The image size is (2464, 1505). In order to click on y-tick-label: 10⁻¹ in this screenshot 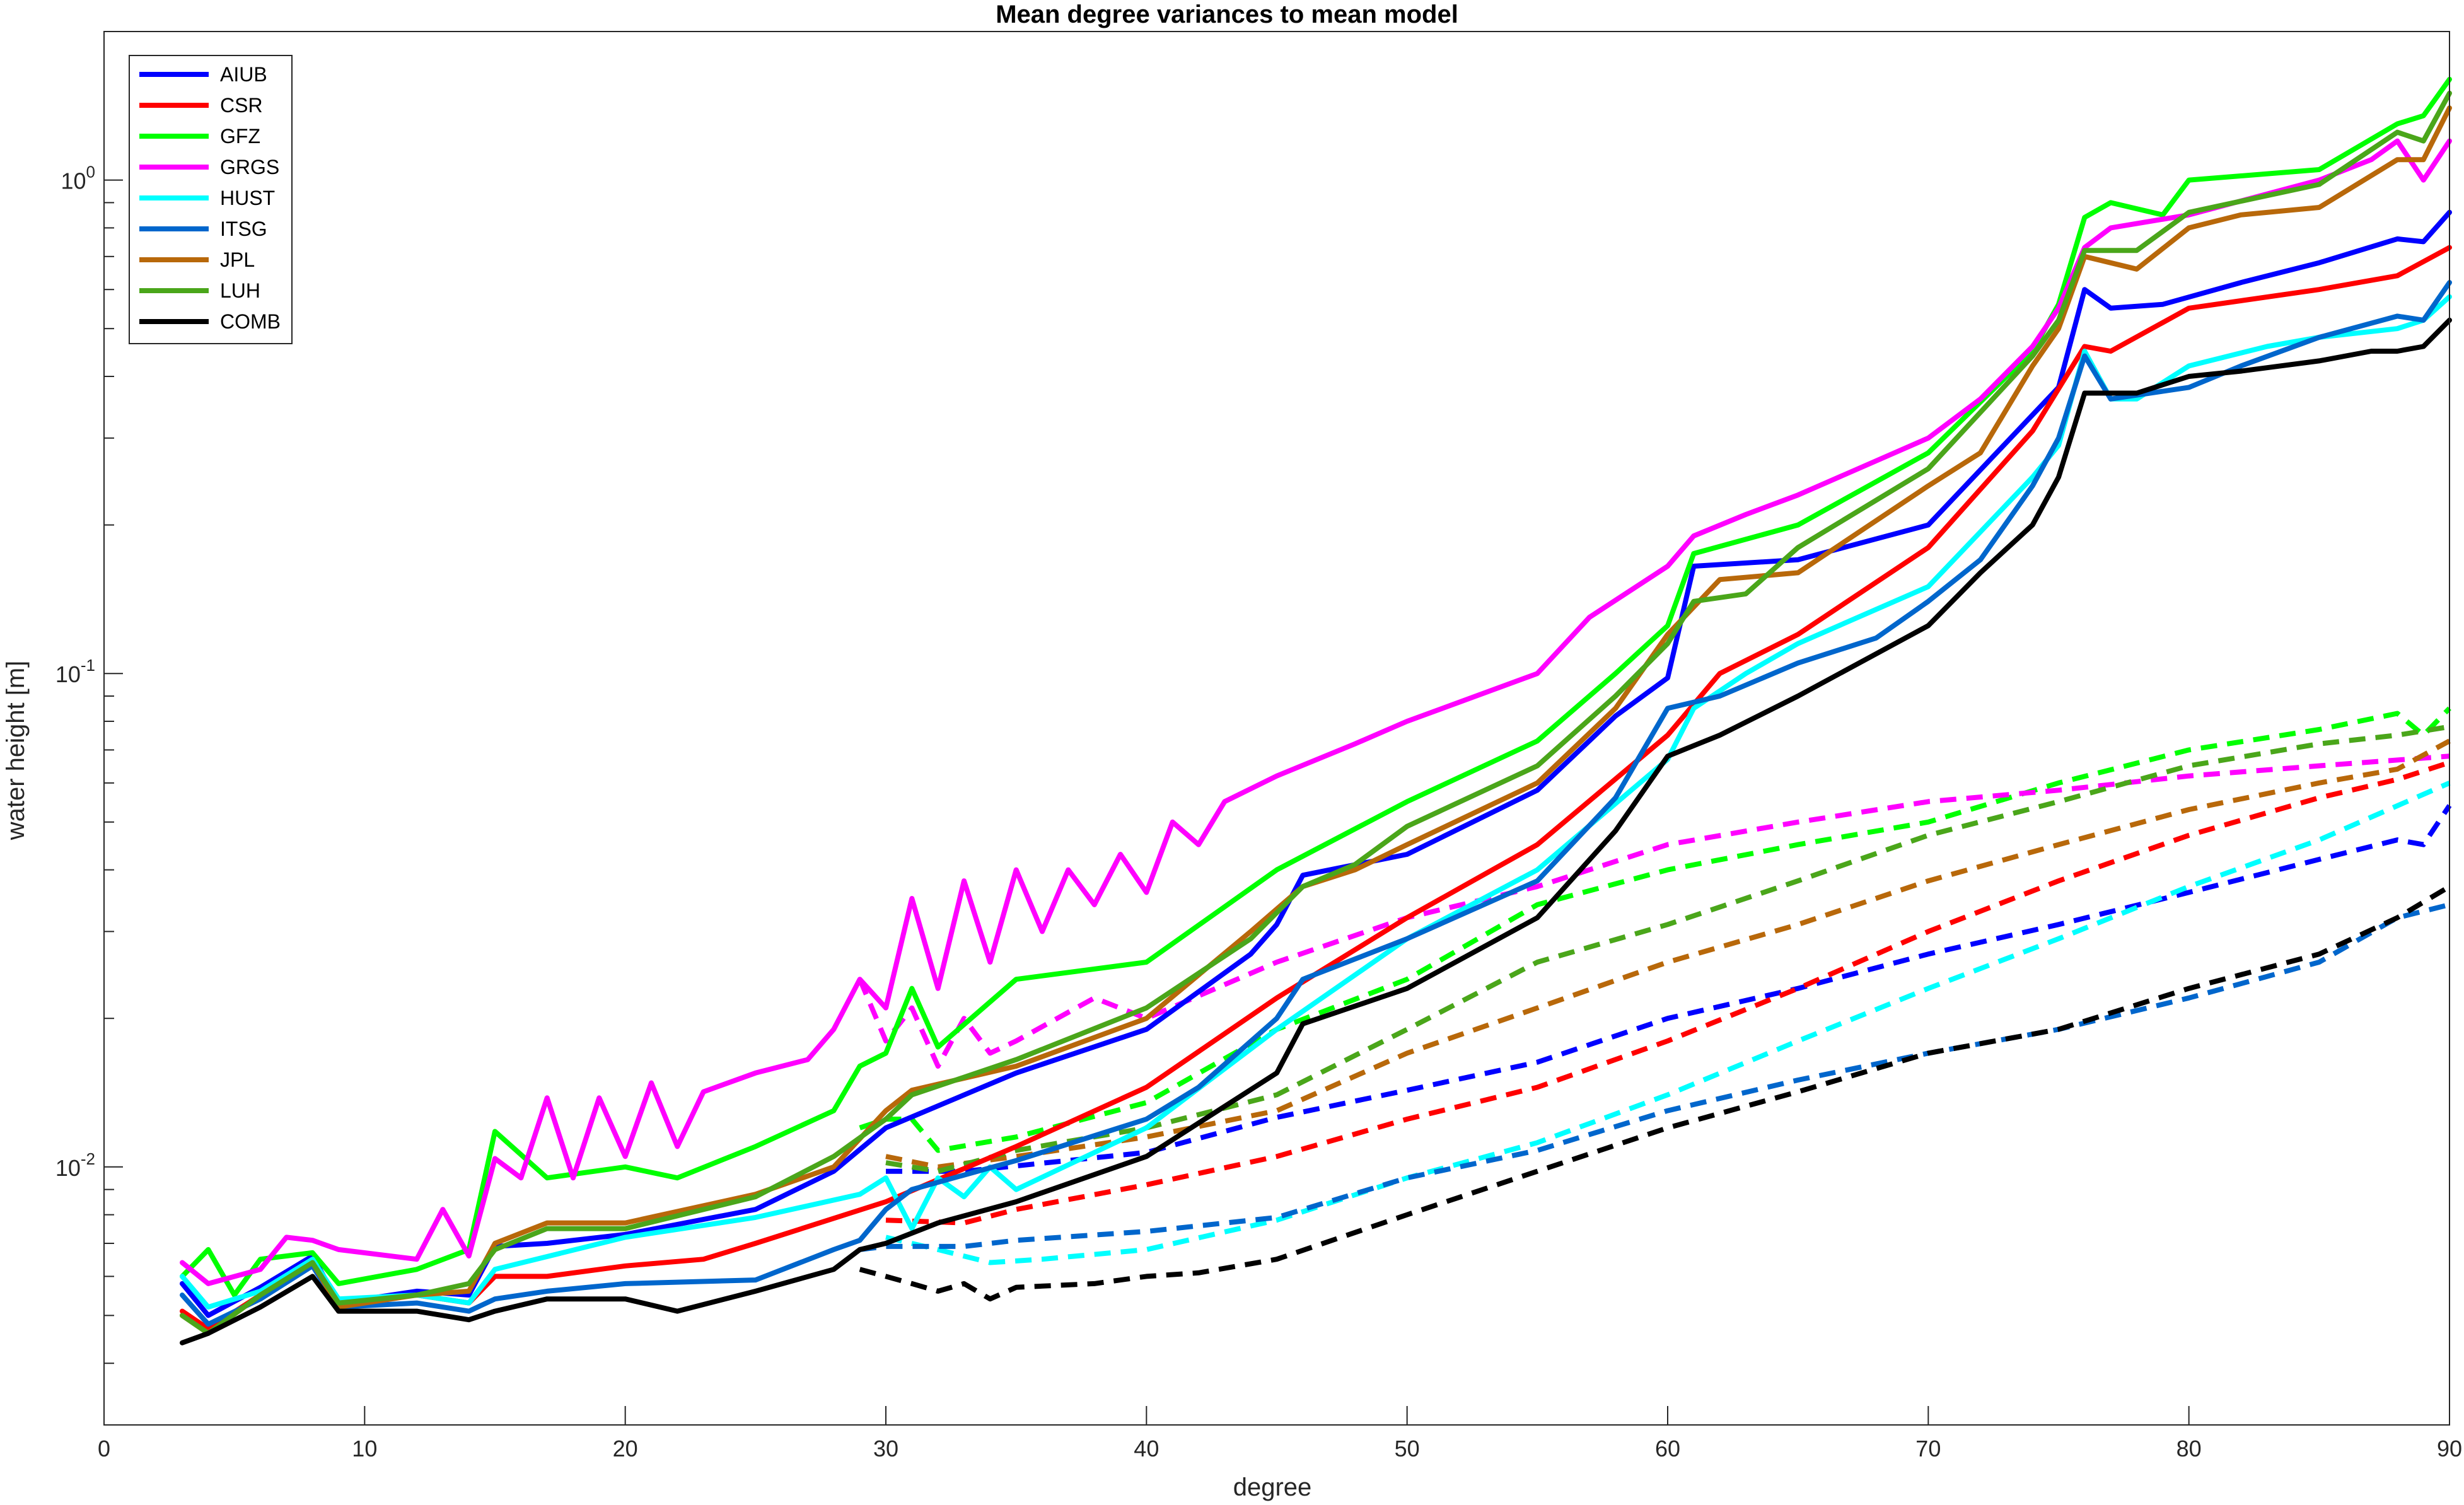, I will do `click(75, 671)`.